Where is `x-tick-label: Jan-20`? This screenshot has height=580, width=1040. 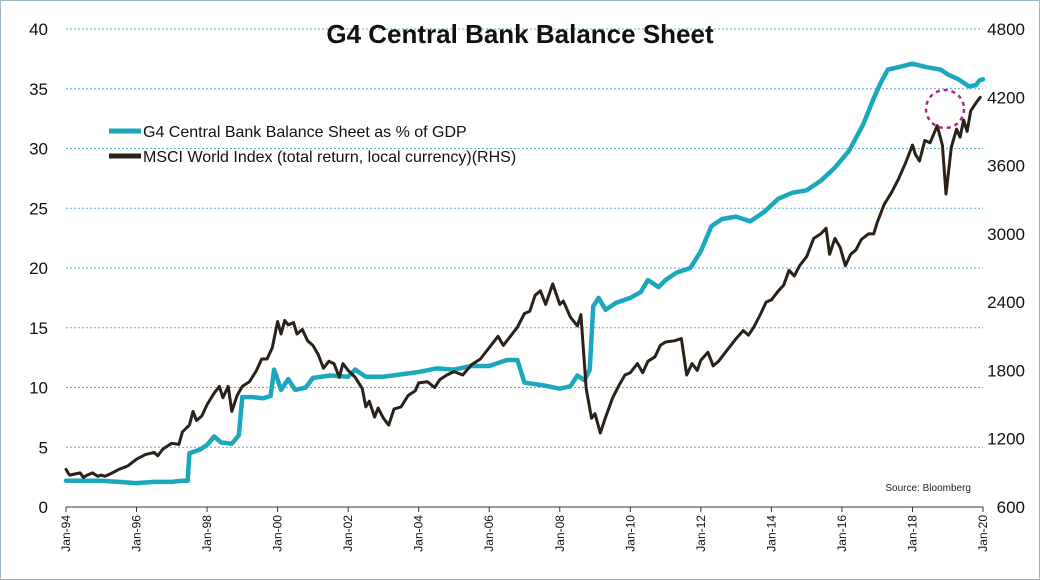 x-tick-label: Jan-20 is located at coordinates (983, 533).